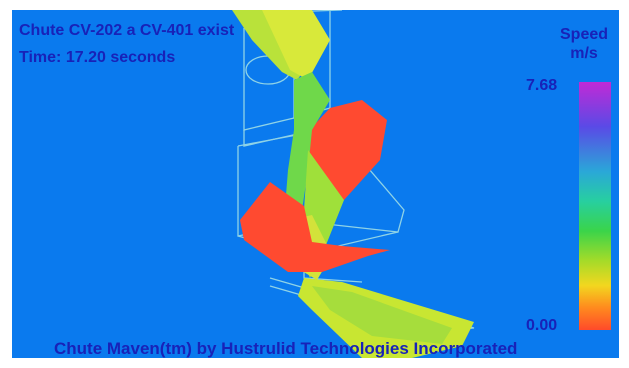 The width and height of the screenshot is (629, 368). Describe the element at coordinates (542, 325) in the screenshot. I see `legend-min-label: 0.00` at that location.